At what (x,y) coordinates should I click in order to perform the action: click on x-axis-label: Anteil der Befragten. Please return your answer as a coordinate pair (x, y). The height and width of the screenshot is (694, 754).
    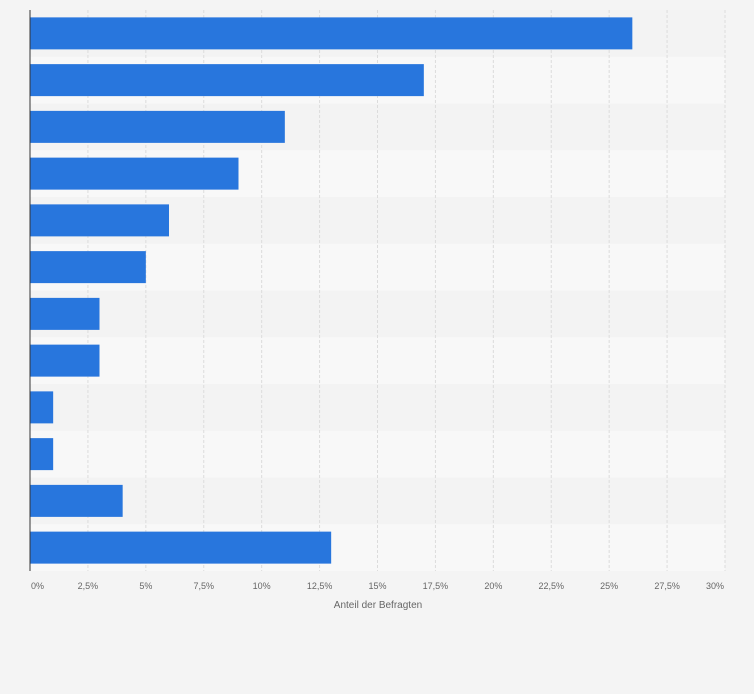
    Looking at the image, I should click on (378, 605).